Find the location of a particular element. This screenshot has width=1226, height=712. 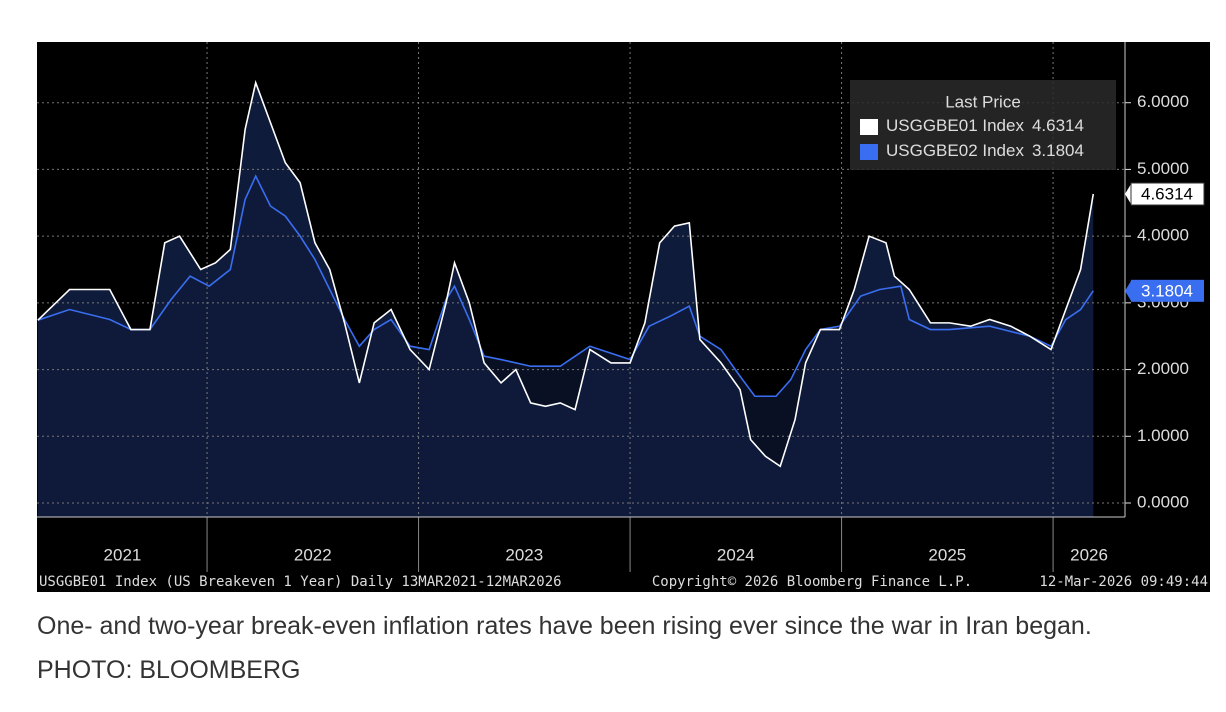

y-tick-label: 4.0000 is located at coordinates (1163, 235).